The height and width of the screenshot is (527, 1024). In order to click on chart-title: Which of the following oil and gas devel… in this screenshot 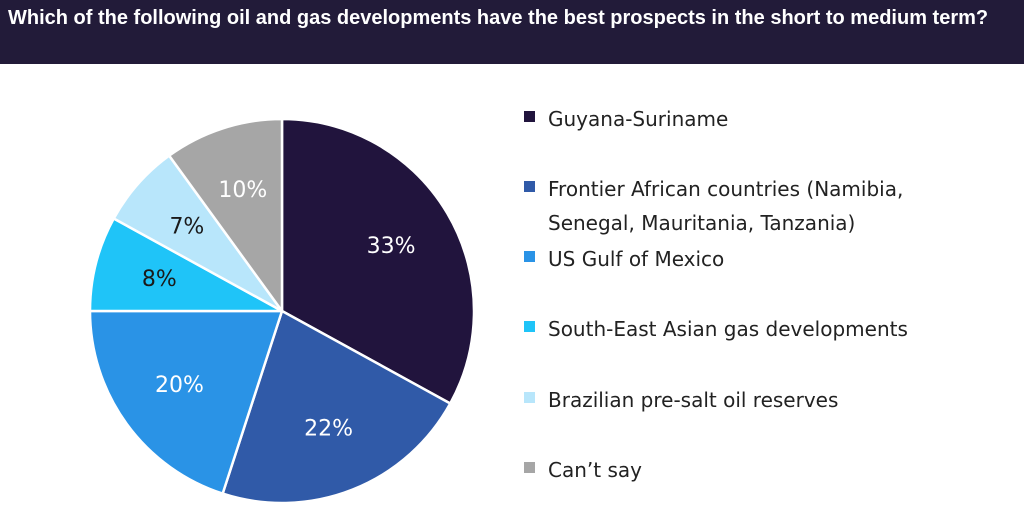, I will do `click(512, 32)`.